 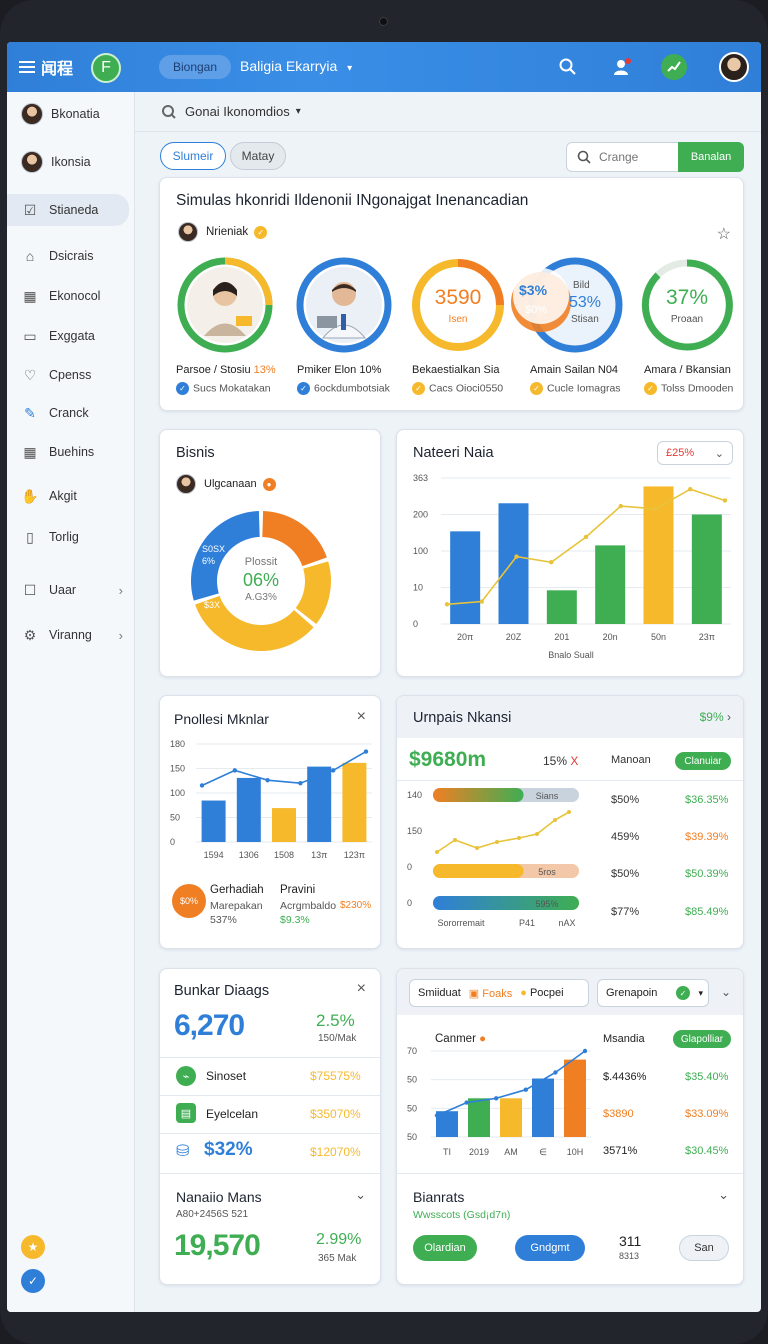 I want to click on umpais-progress-chart: 140 150 0 0 Sians 5ros 595% Sororremait P41 nAX, so click(x=570, y=862).